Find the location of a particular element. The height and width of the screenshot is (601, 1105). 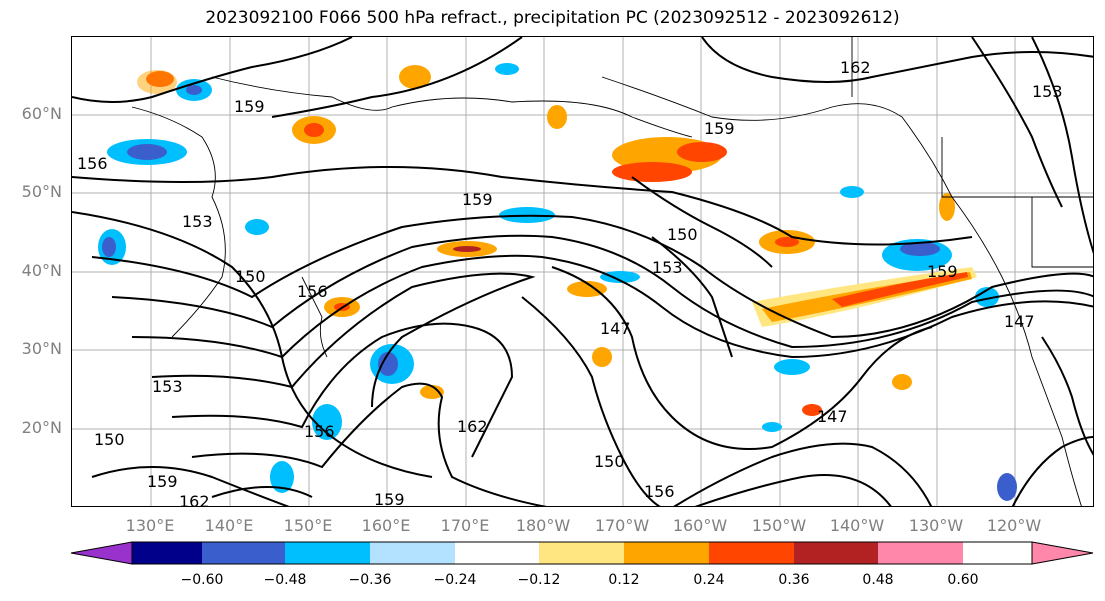

colorbar-tick: −0.36 is located at coordinates (370, 580).